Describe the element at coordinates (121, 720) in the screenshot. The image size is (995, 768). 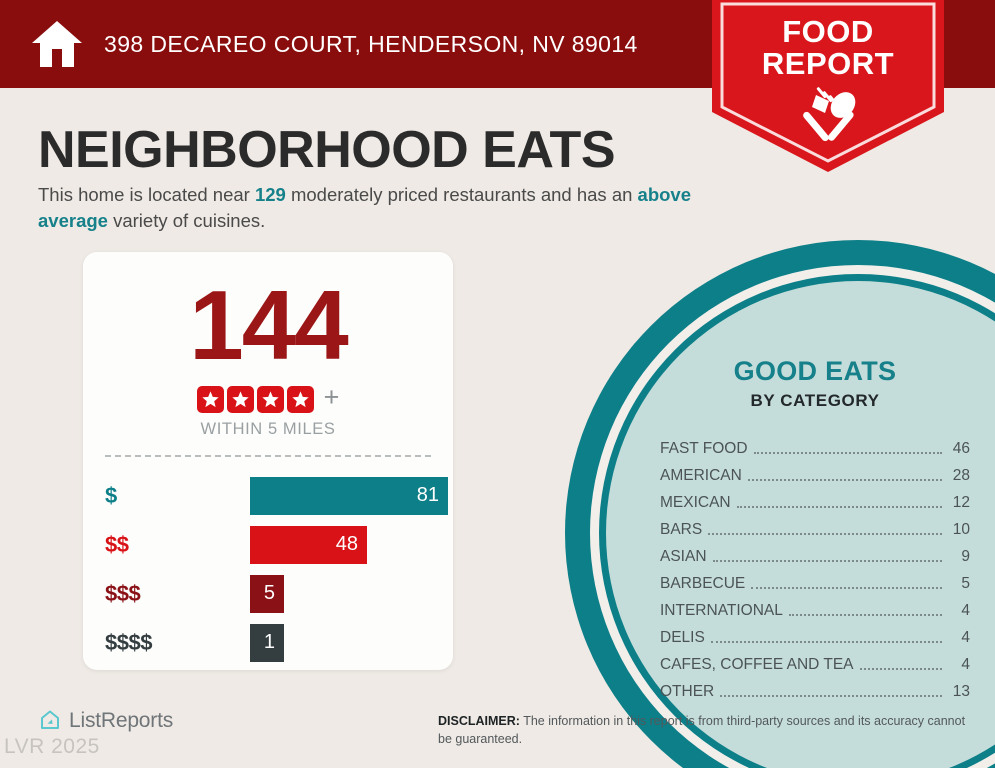
I see `listreports-logo-text: ListReports` at that location.